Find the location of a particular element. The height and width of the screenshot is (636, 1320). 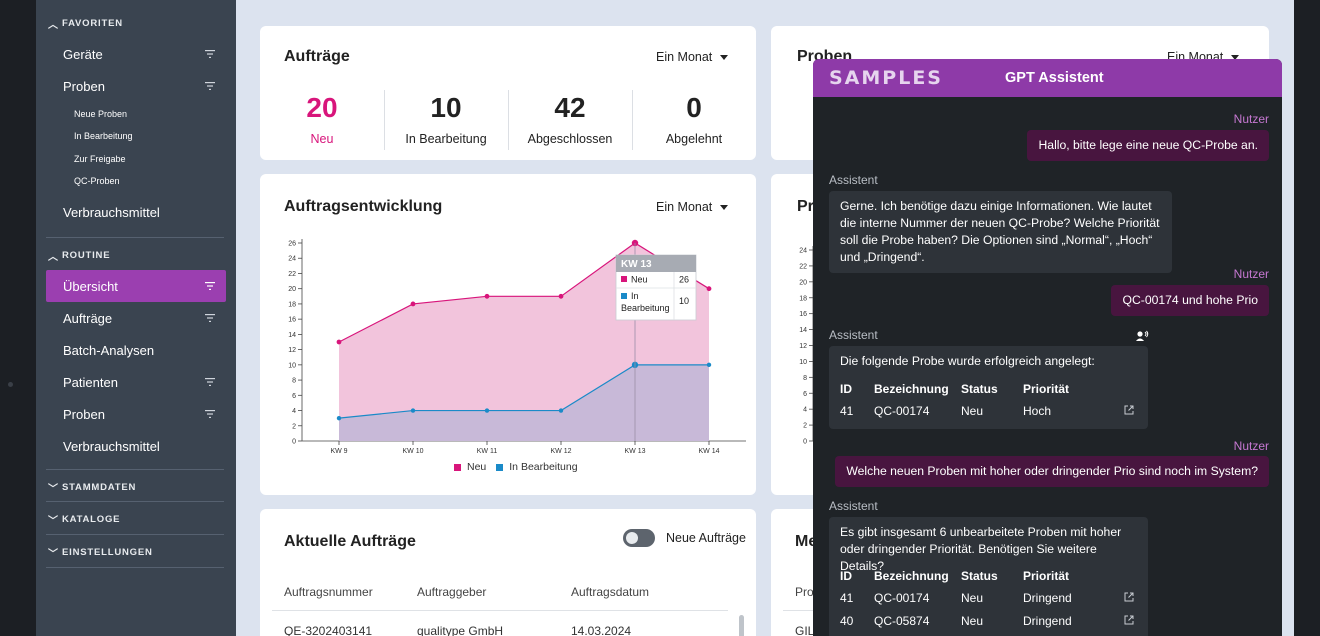

x-tick-label: KW 14 is located at coordinates (708, 451).